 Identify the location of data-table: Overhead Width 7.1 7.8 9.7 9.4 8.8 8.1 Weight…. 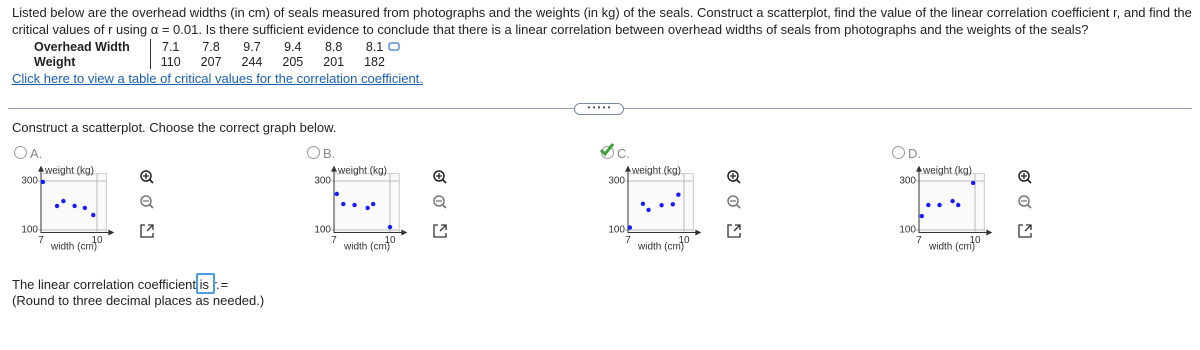
(203, 54).